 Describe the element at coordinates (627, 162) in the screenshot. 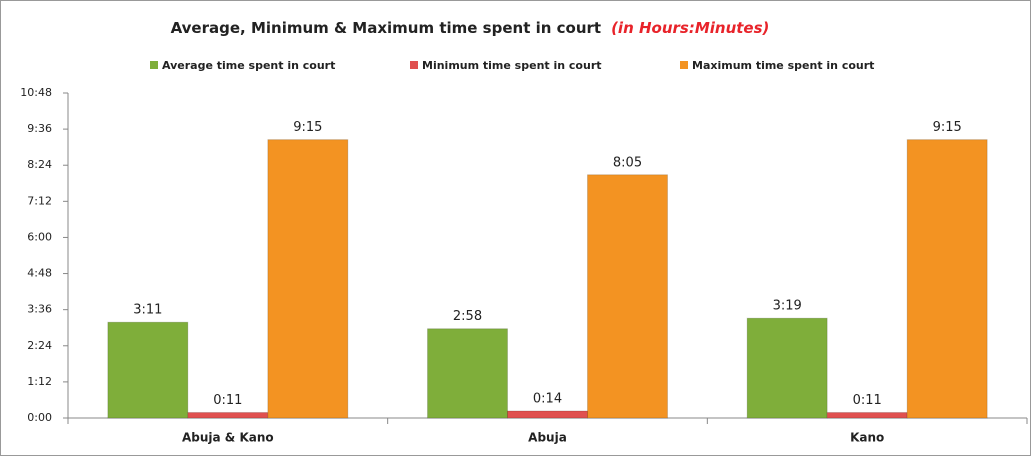

I see `data-label: 8:05` at that location.